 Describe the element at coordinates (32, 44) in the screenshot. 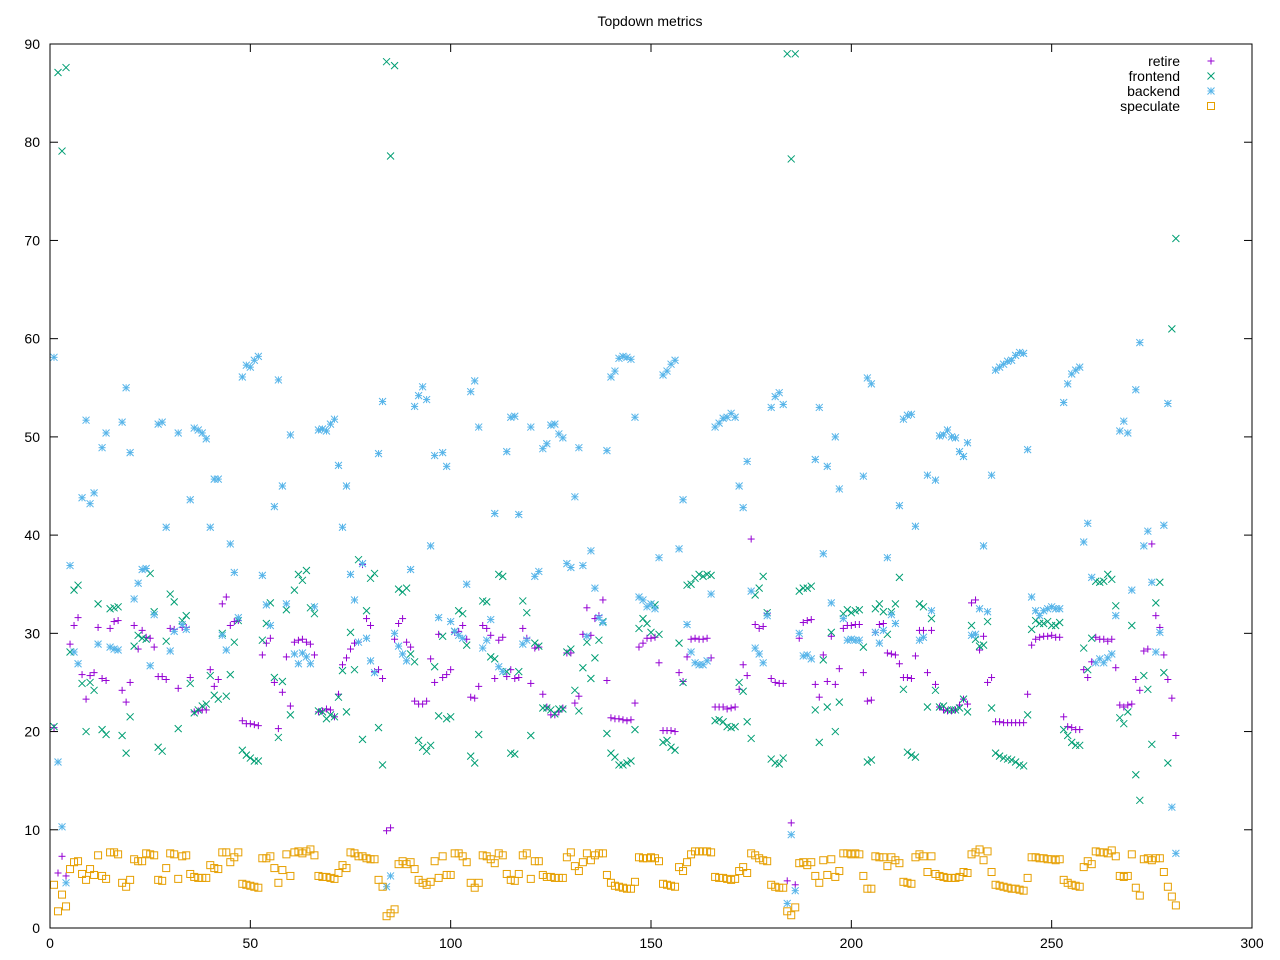

I see `y-tick-label: 90` at that location.